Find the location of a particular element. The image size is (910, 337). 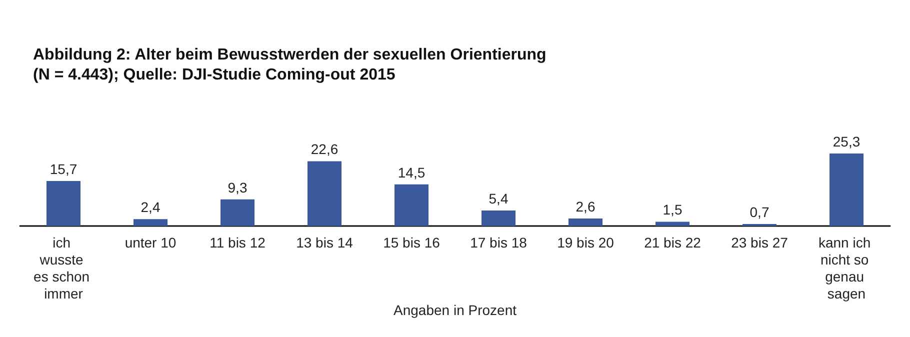

x-tick-label: 11 bis 12 is located at coordinates (238, 242).